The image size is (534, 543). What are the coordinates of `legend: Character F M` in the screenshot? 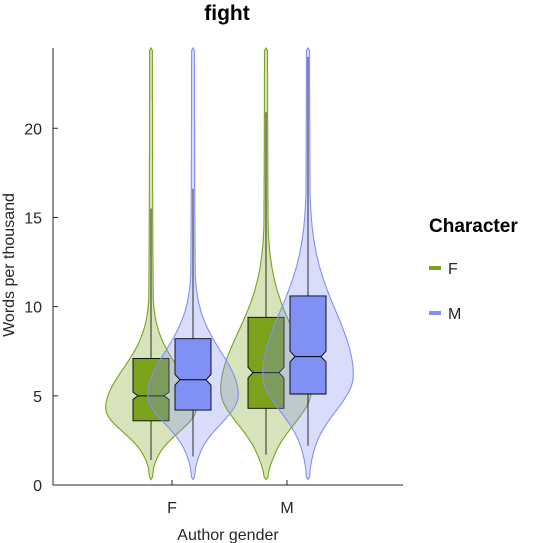 It's located at (473, 269).